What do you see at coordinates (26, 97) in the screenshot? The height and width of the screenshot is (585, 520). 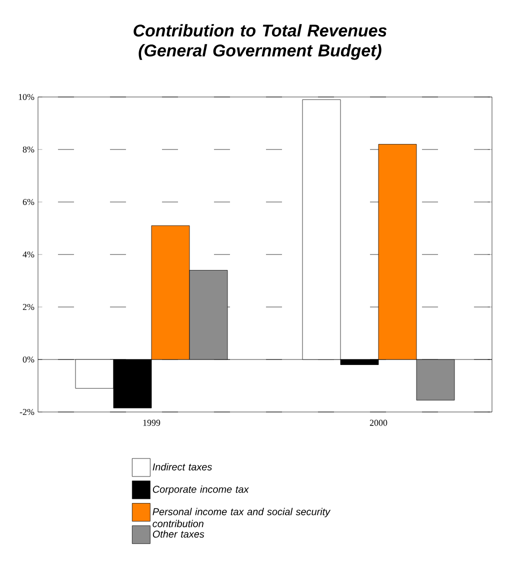 I see `y-tick-label: 10%` at bounding box center [26, 97].